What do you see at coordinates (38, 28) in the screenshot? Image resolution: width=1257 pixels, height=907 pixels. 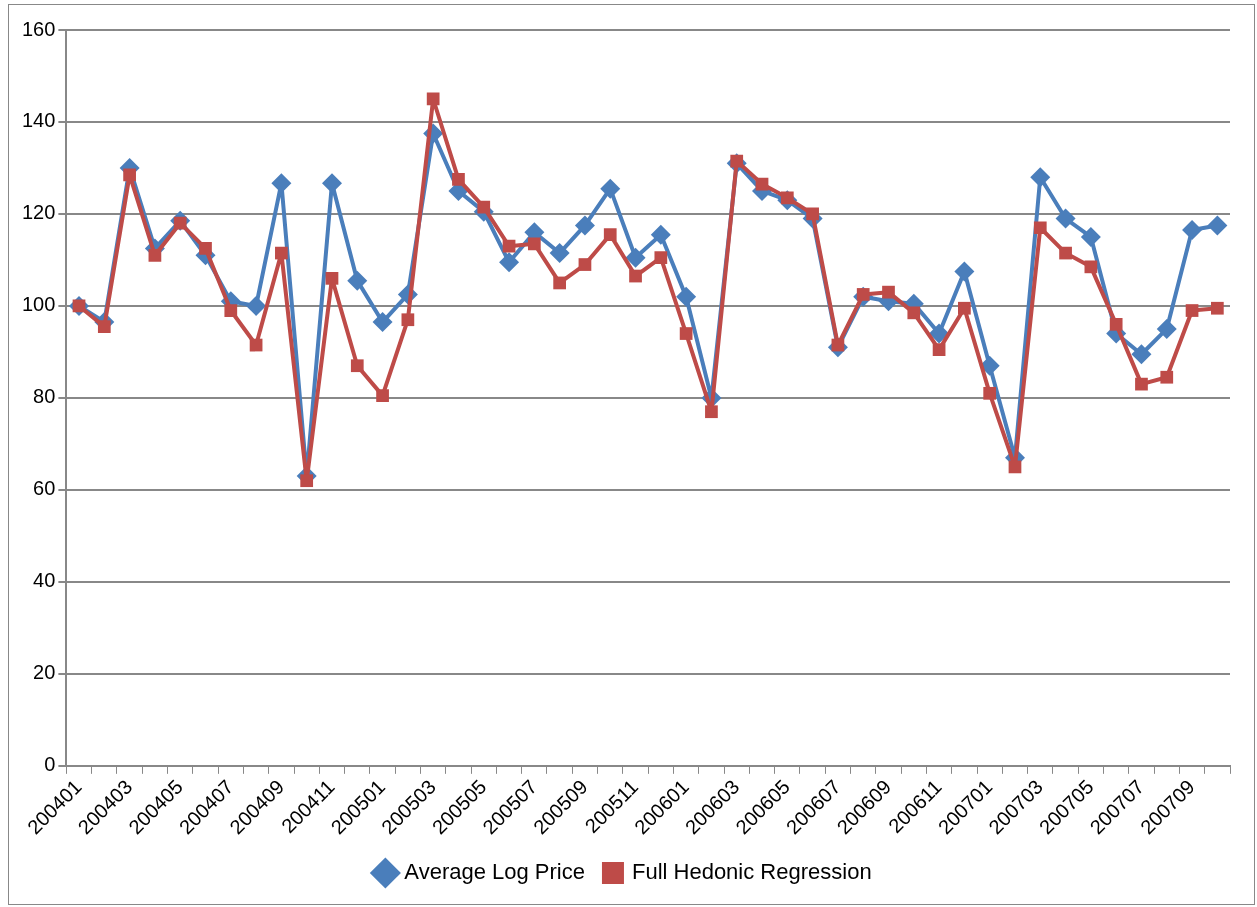 I see `y-tick-label: 160` at bounding box center [38, 28].